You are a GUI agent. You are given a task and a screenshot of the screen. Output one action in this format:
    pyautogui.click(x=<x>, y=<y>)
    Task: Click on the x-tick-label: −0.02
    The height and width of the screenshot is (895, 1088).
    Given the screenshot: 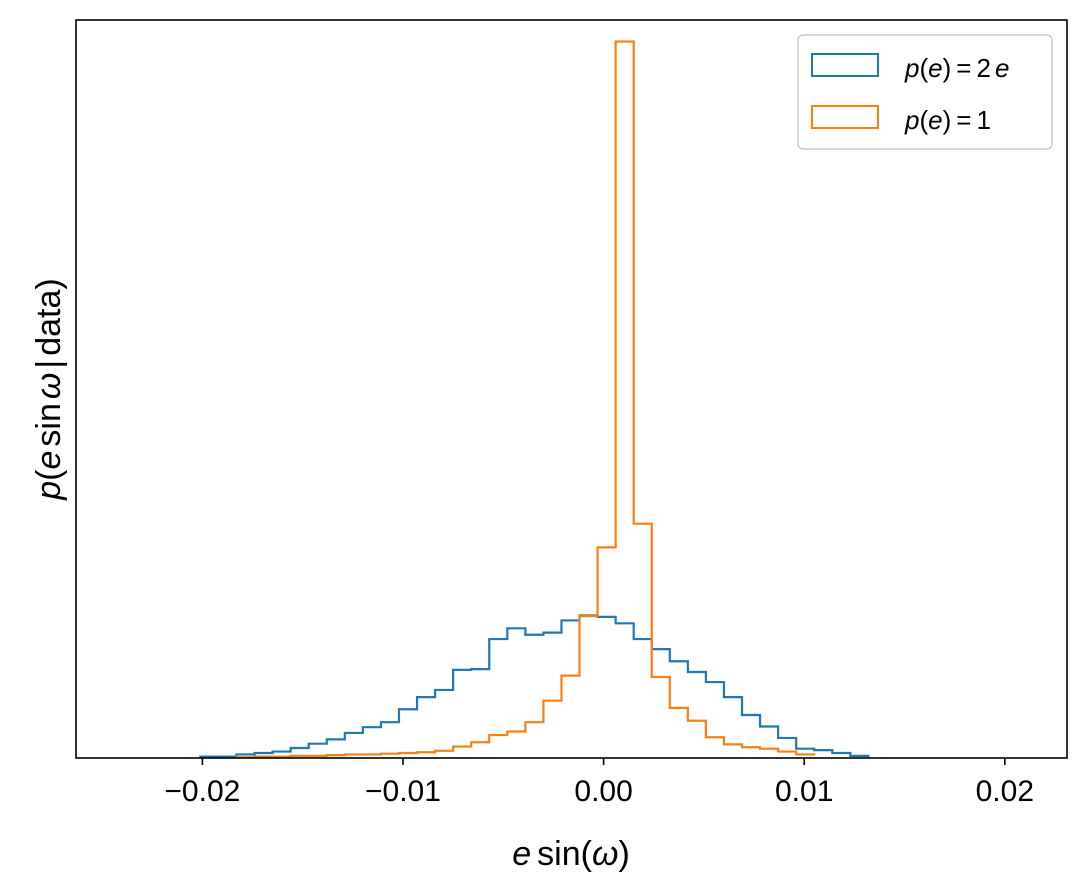 What is the action you would take?
    pyautogui.click(x=202, y=791)
    